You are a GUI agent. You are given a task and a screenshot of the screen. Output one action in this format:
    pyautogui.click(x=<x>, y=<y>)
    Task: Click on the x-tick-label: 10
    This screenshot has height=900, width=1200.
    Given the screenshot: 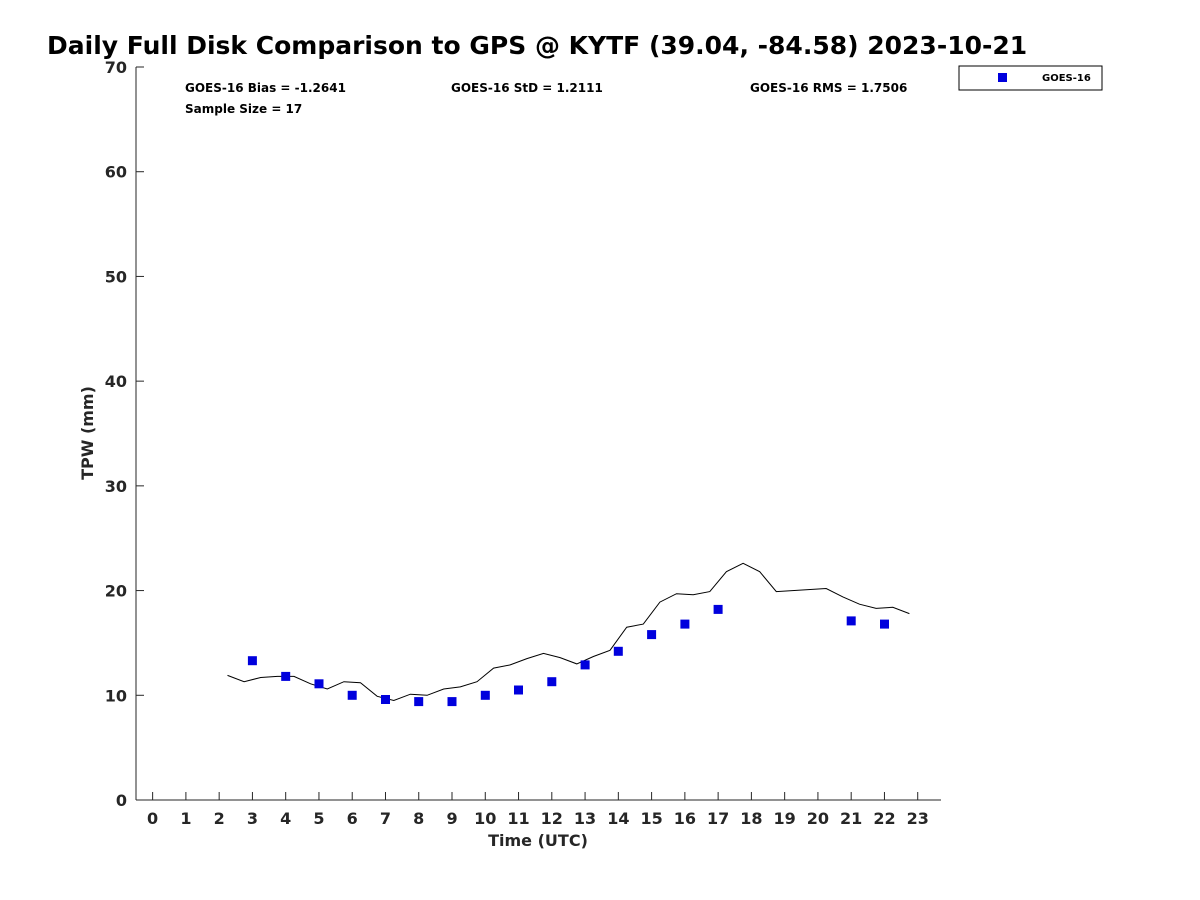 What is the action you would take?
    pyautogui.click(x=485, y=818)
    